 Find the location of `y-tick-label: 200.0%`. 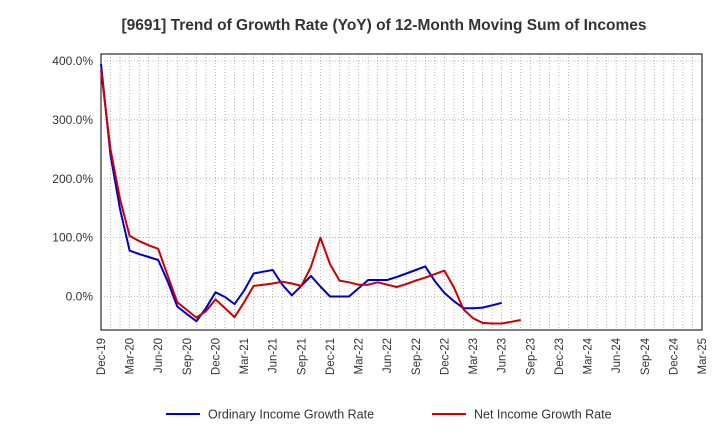

y-tick-label: 200.0% is located at coordinates (72, 179).